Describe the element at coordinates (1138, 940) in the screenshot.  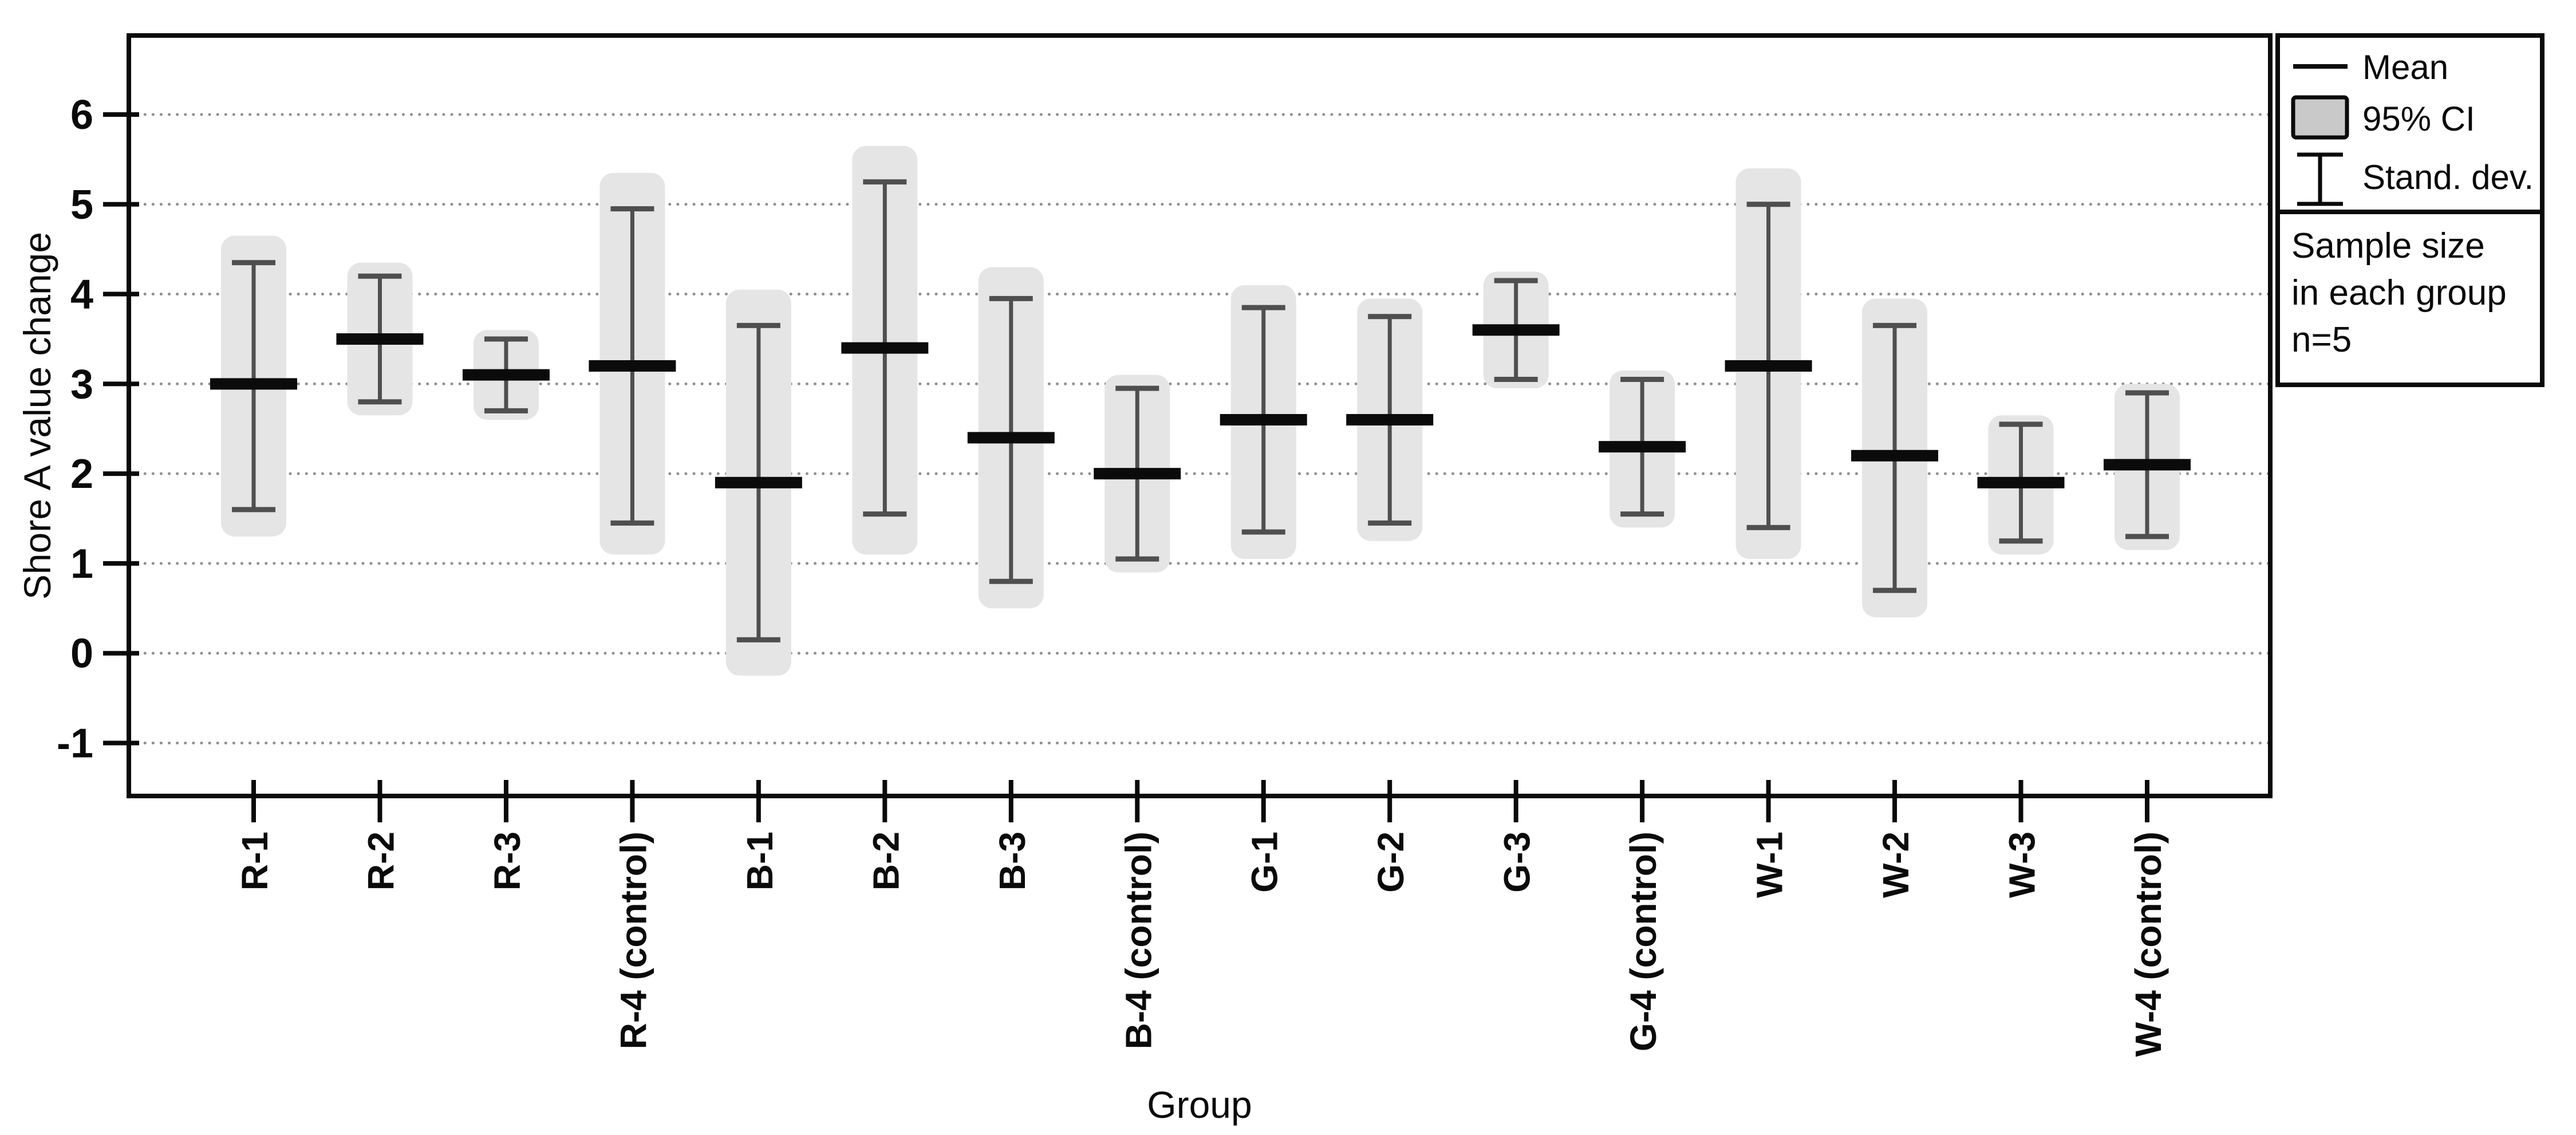
I see `x-category-label: B-4 (control)` at that location.